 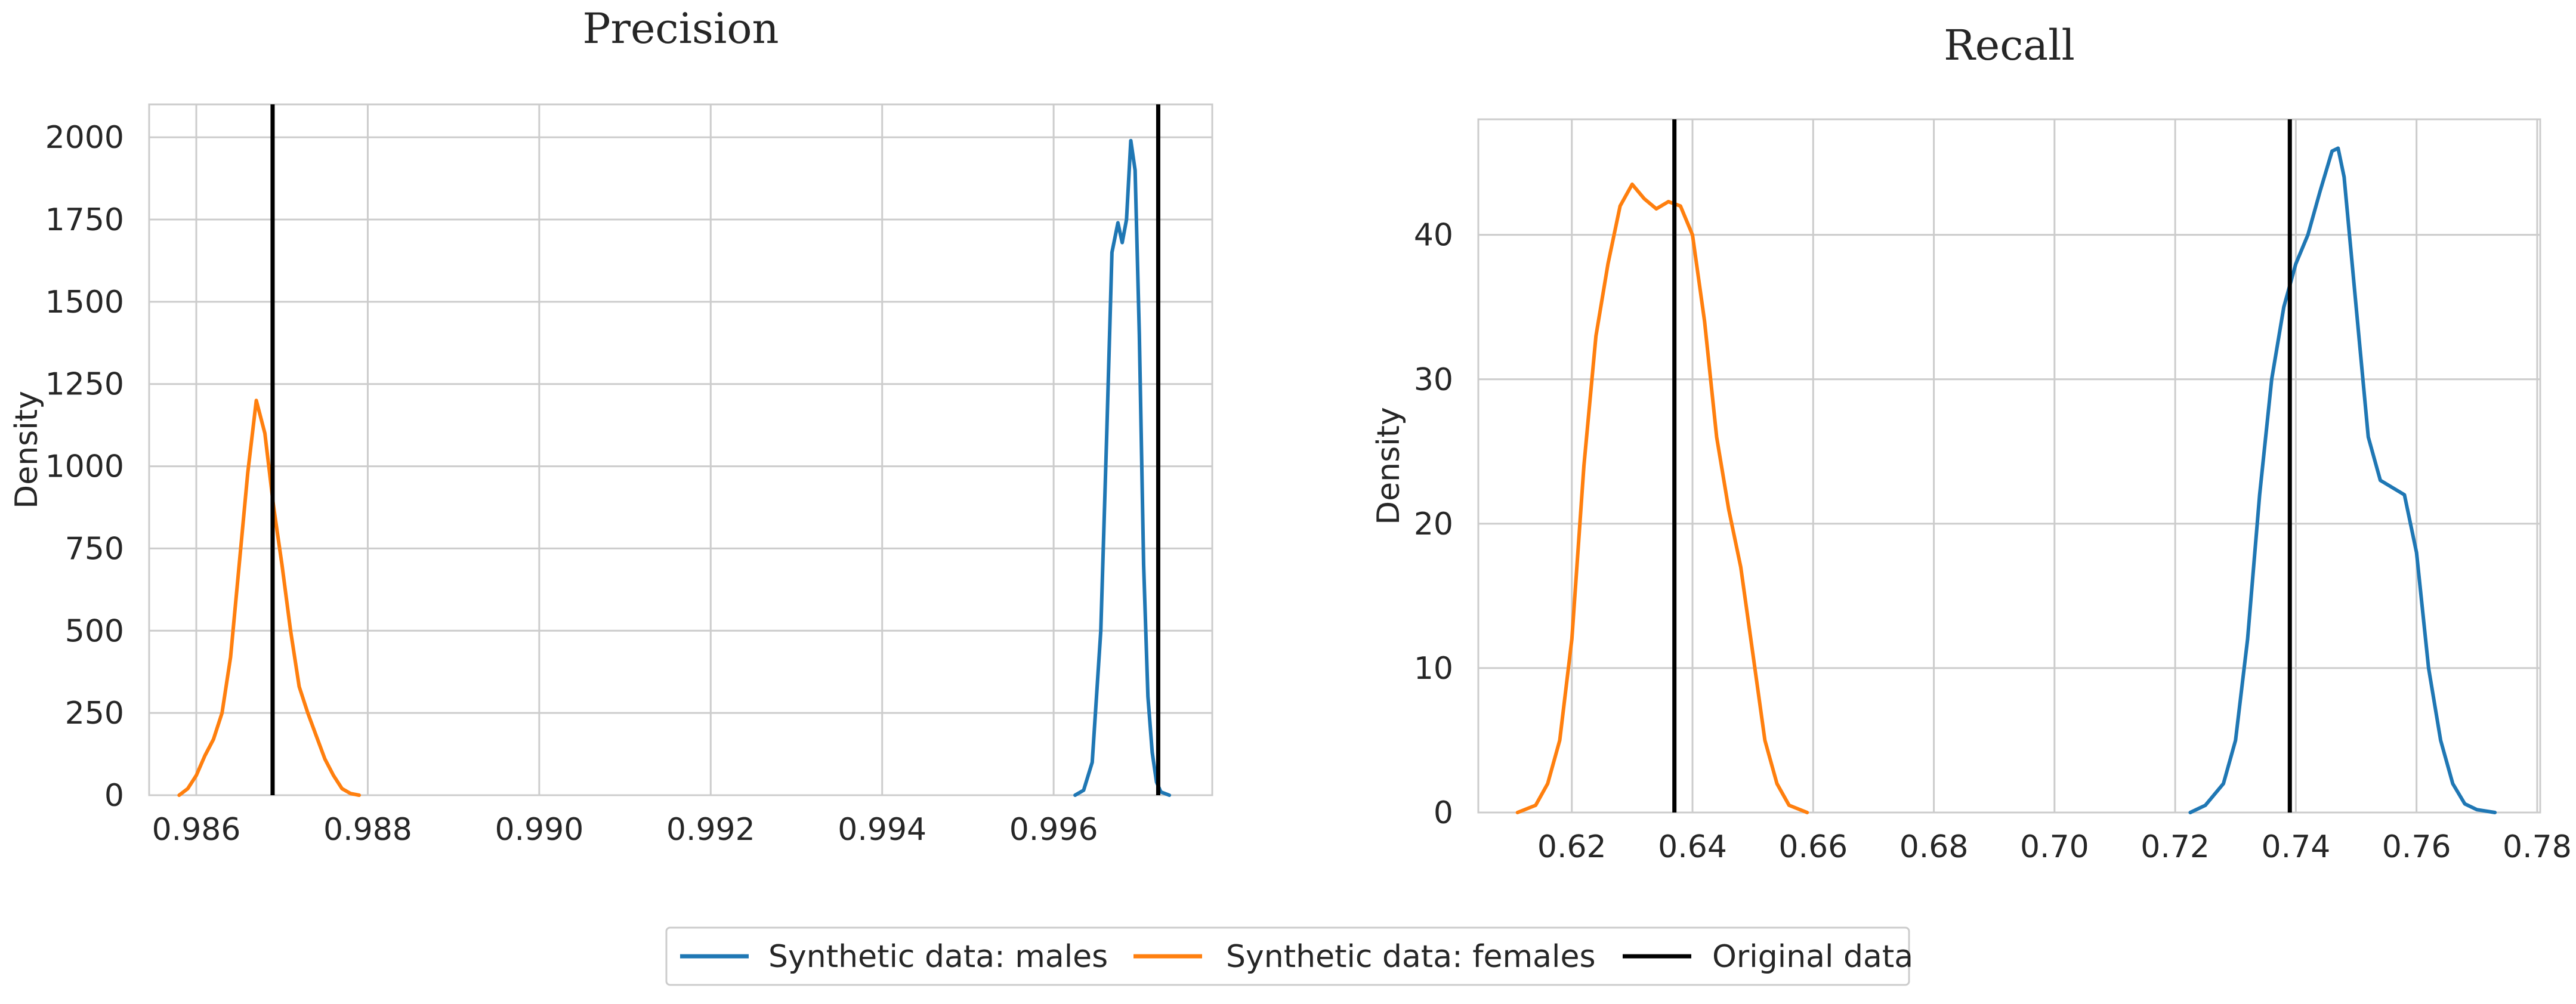 I want to click on recall-x-tick-label: 0.70, so click(x=2054, y=847).